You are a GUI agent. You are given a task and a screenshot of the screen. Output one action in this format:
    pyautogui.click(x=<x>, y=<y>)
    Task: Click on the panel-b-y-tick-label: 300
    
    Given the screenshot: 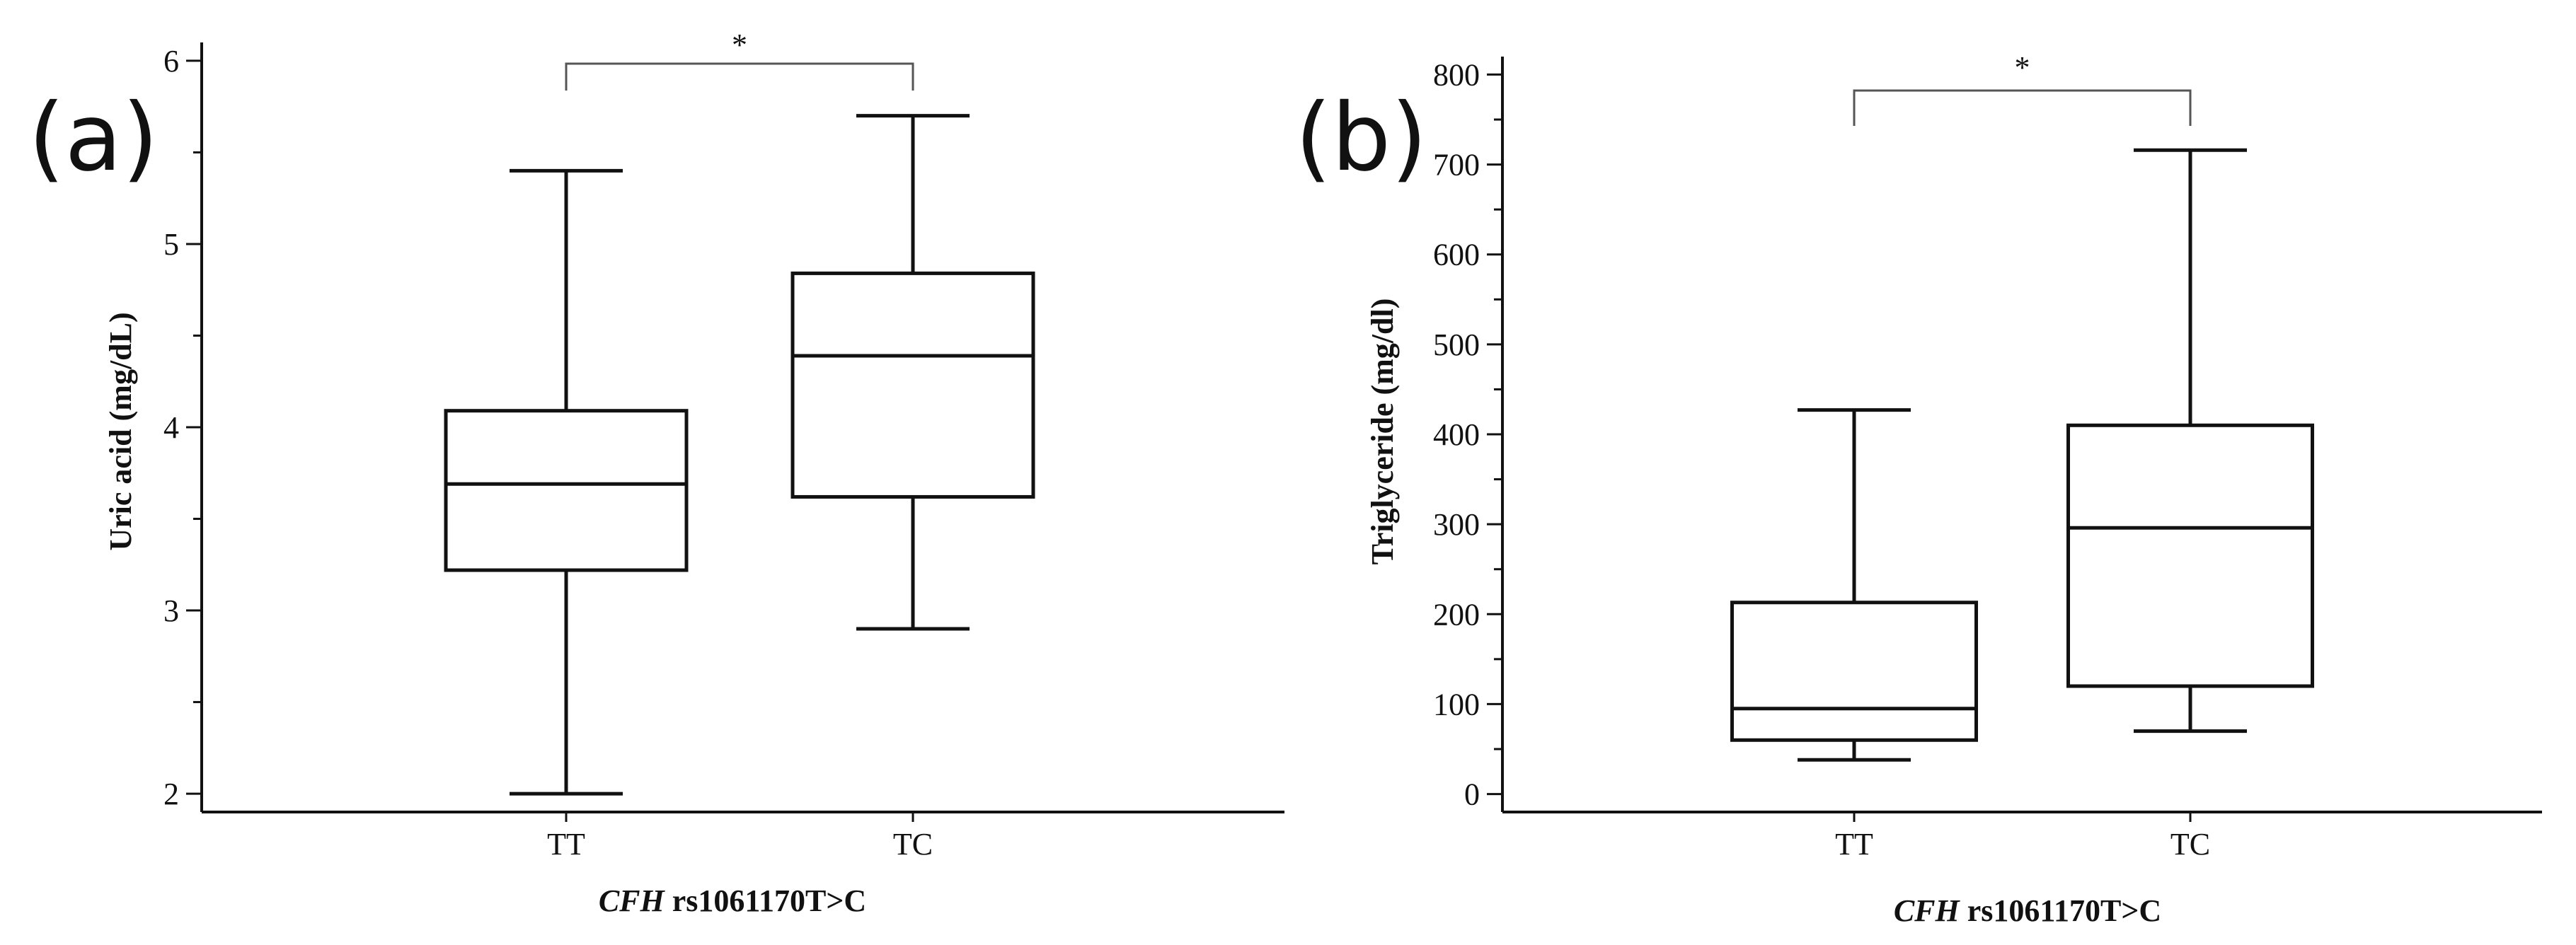 What is the action you would take?
    pyautogui.click(x=1456, y=524)
    